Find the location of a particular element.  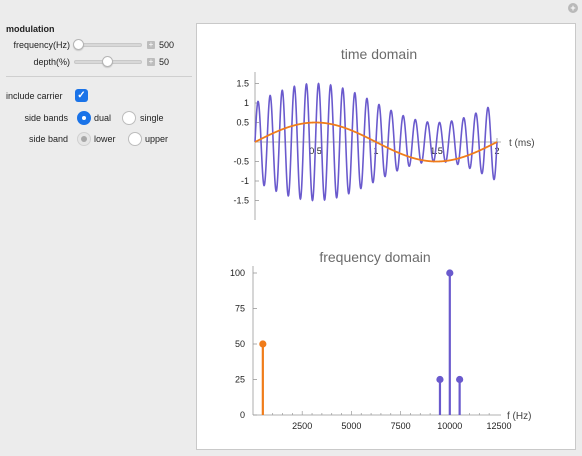

freq-x-tick-label: 12500 is located at coordinates (498, 426).